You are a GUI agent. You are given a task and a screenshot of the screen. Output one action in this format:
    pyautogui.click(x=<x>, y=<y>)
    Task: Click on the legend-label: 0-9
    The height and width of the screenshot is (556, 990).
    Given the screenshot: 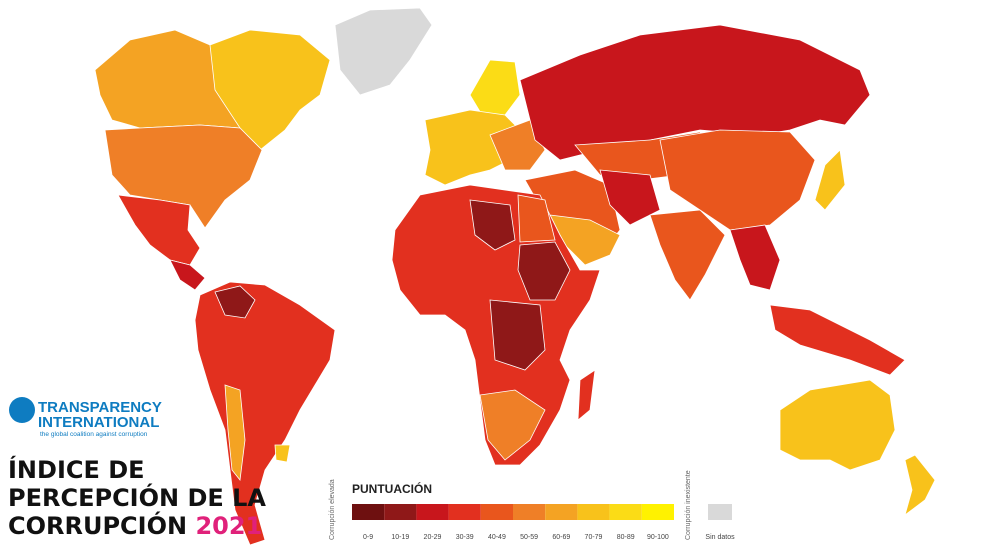 What is the action you would take?
    pyautogui.click(x=368, y=537)
    